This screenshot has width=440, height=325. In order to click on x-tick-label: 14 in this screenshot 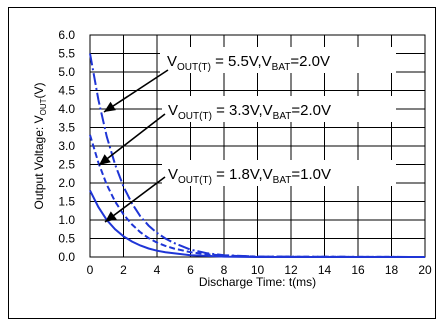, I will do `click(325, 270)`.